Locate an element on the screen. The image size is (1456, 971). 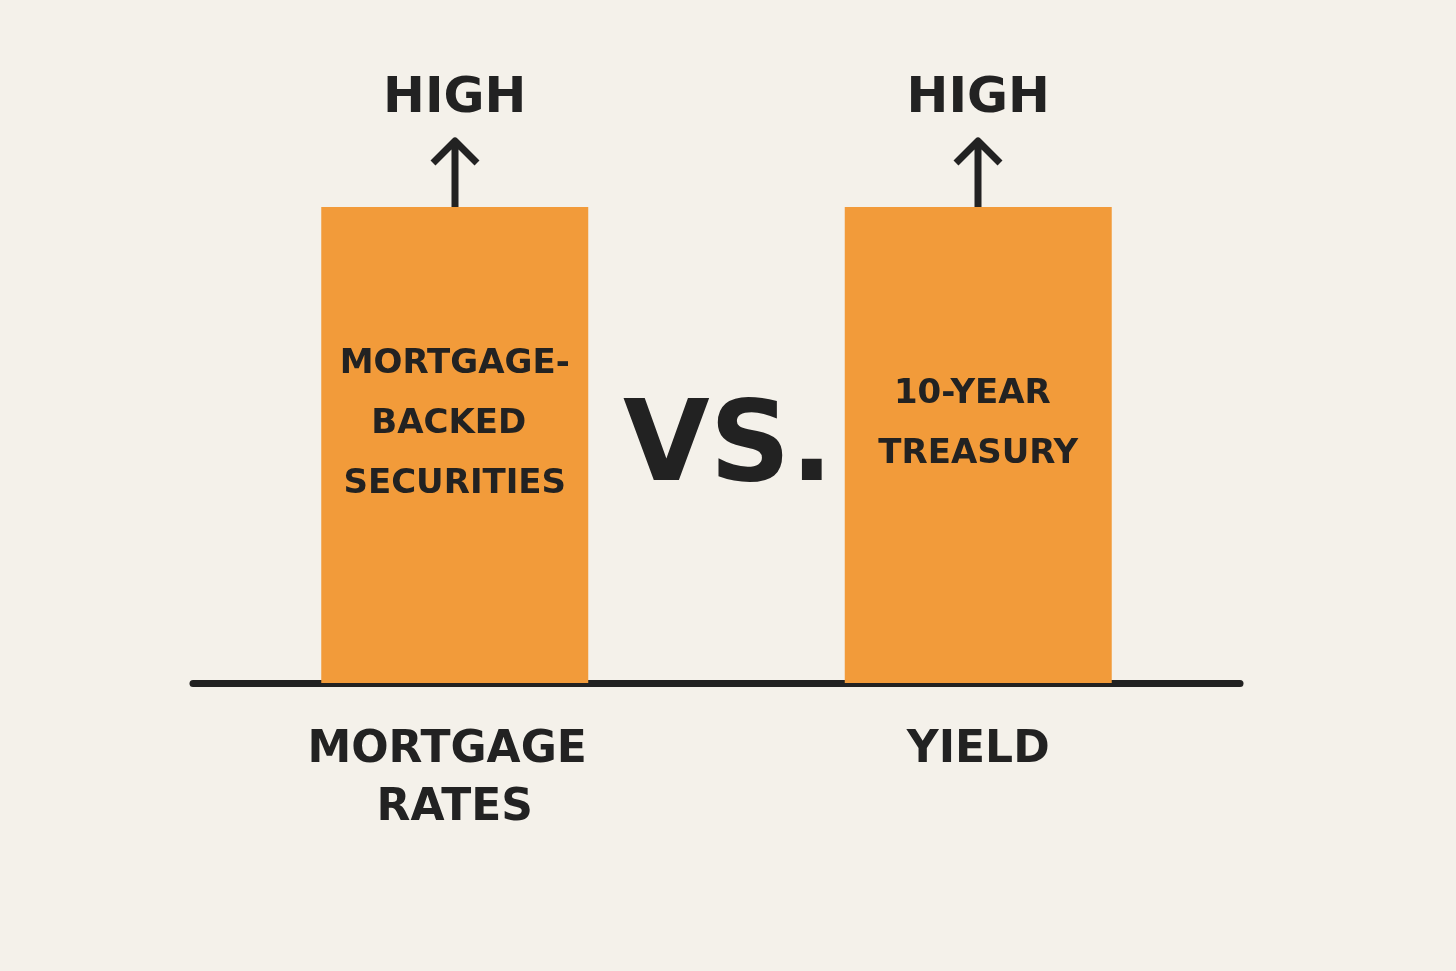
x-tick-label: YIELD is located at coordinates (977, 746).